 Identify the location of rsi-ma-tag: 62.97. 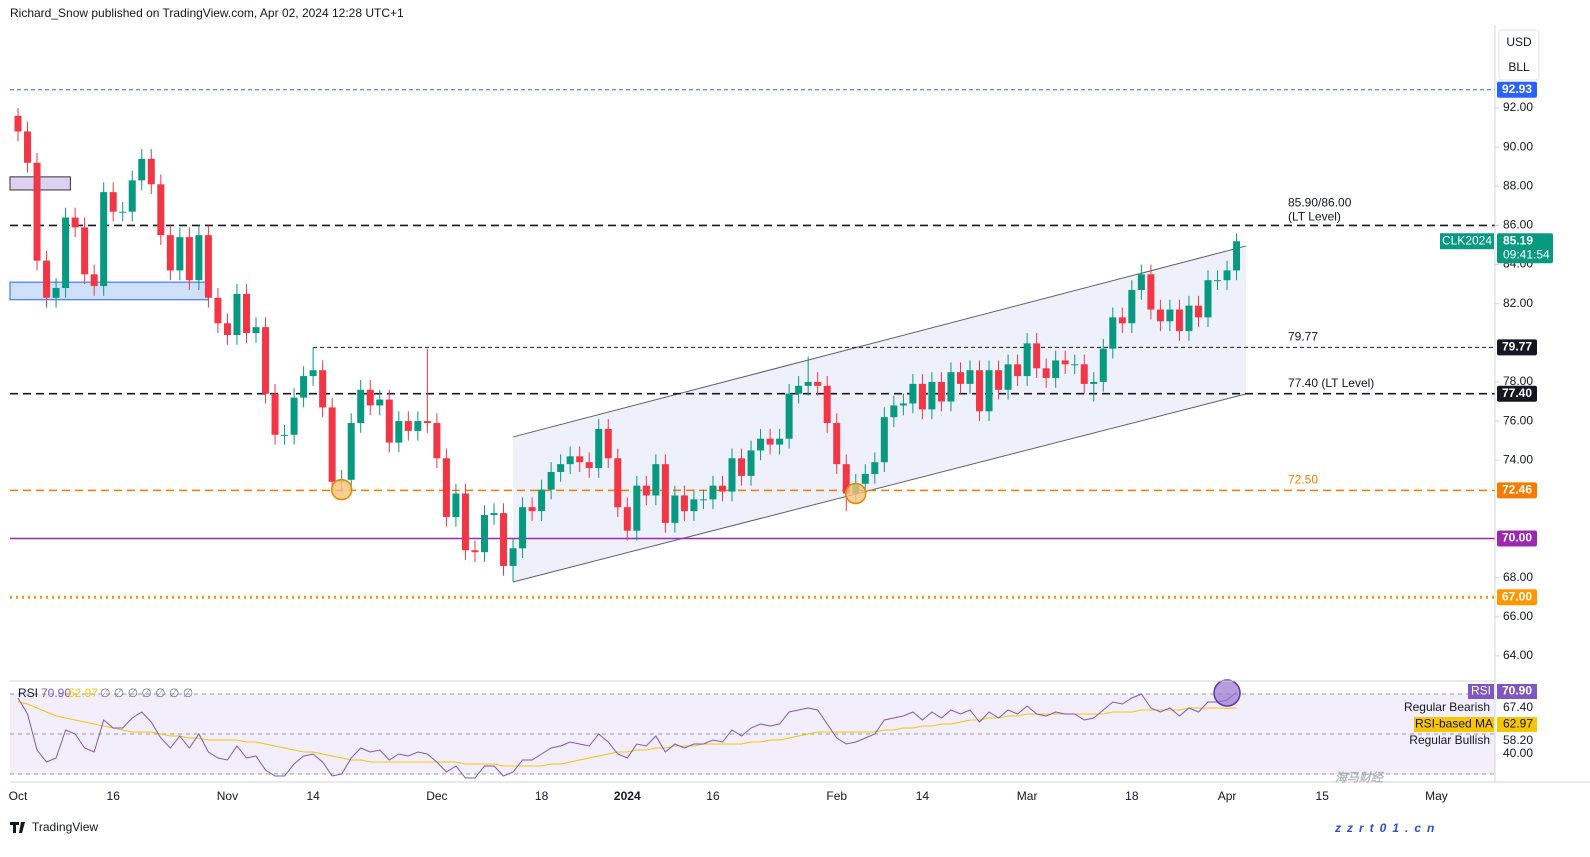
(1518, 724).